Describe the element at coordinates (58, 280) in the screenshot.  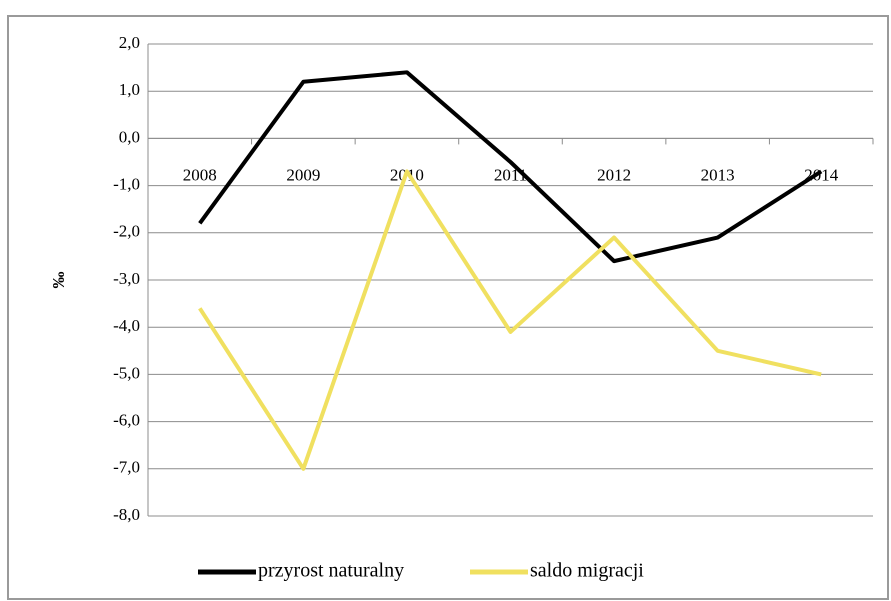
I see `y-axis-label: ‰` at that location.